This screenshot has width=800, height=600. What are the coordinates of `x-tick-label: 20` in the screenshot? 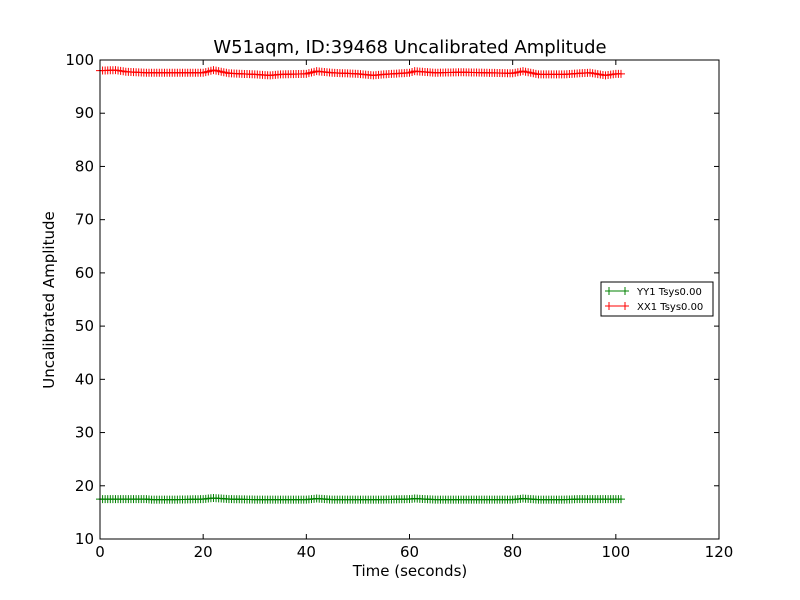 It's located at (203, 552).